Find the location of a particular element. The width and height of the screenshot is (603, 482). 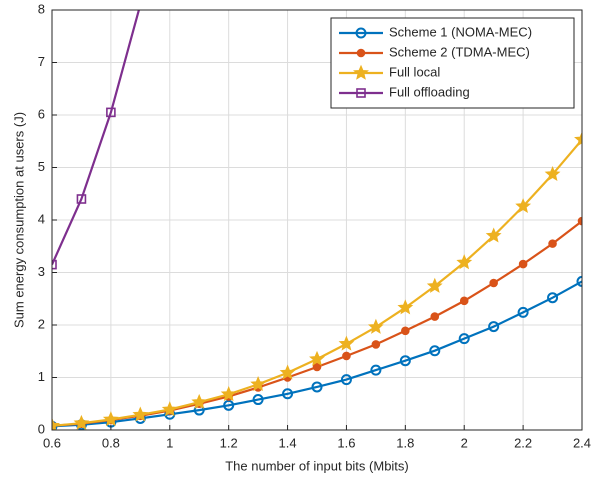

y-tick-label: 5 is located at coordinates (41, 166).